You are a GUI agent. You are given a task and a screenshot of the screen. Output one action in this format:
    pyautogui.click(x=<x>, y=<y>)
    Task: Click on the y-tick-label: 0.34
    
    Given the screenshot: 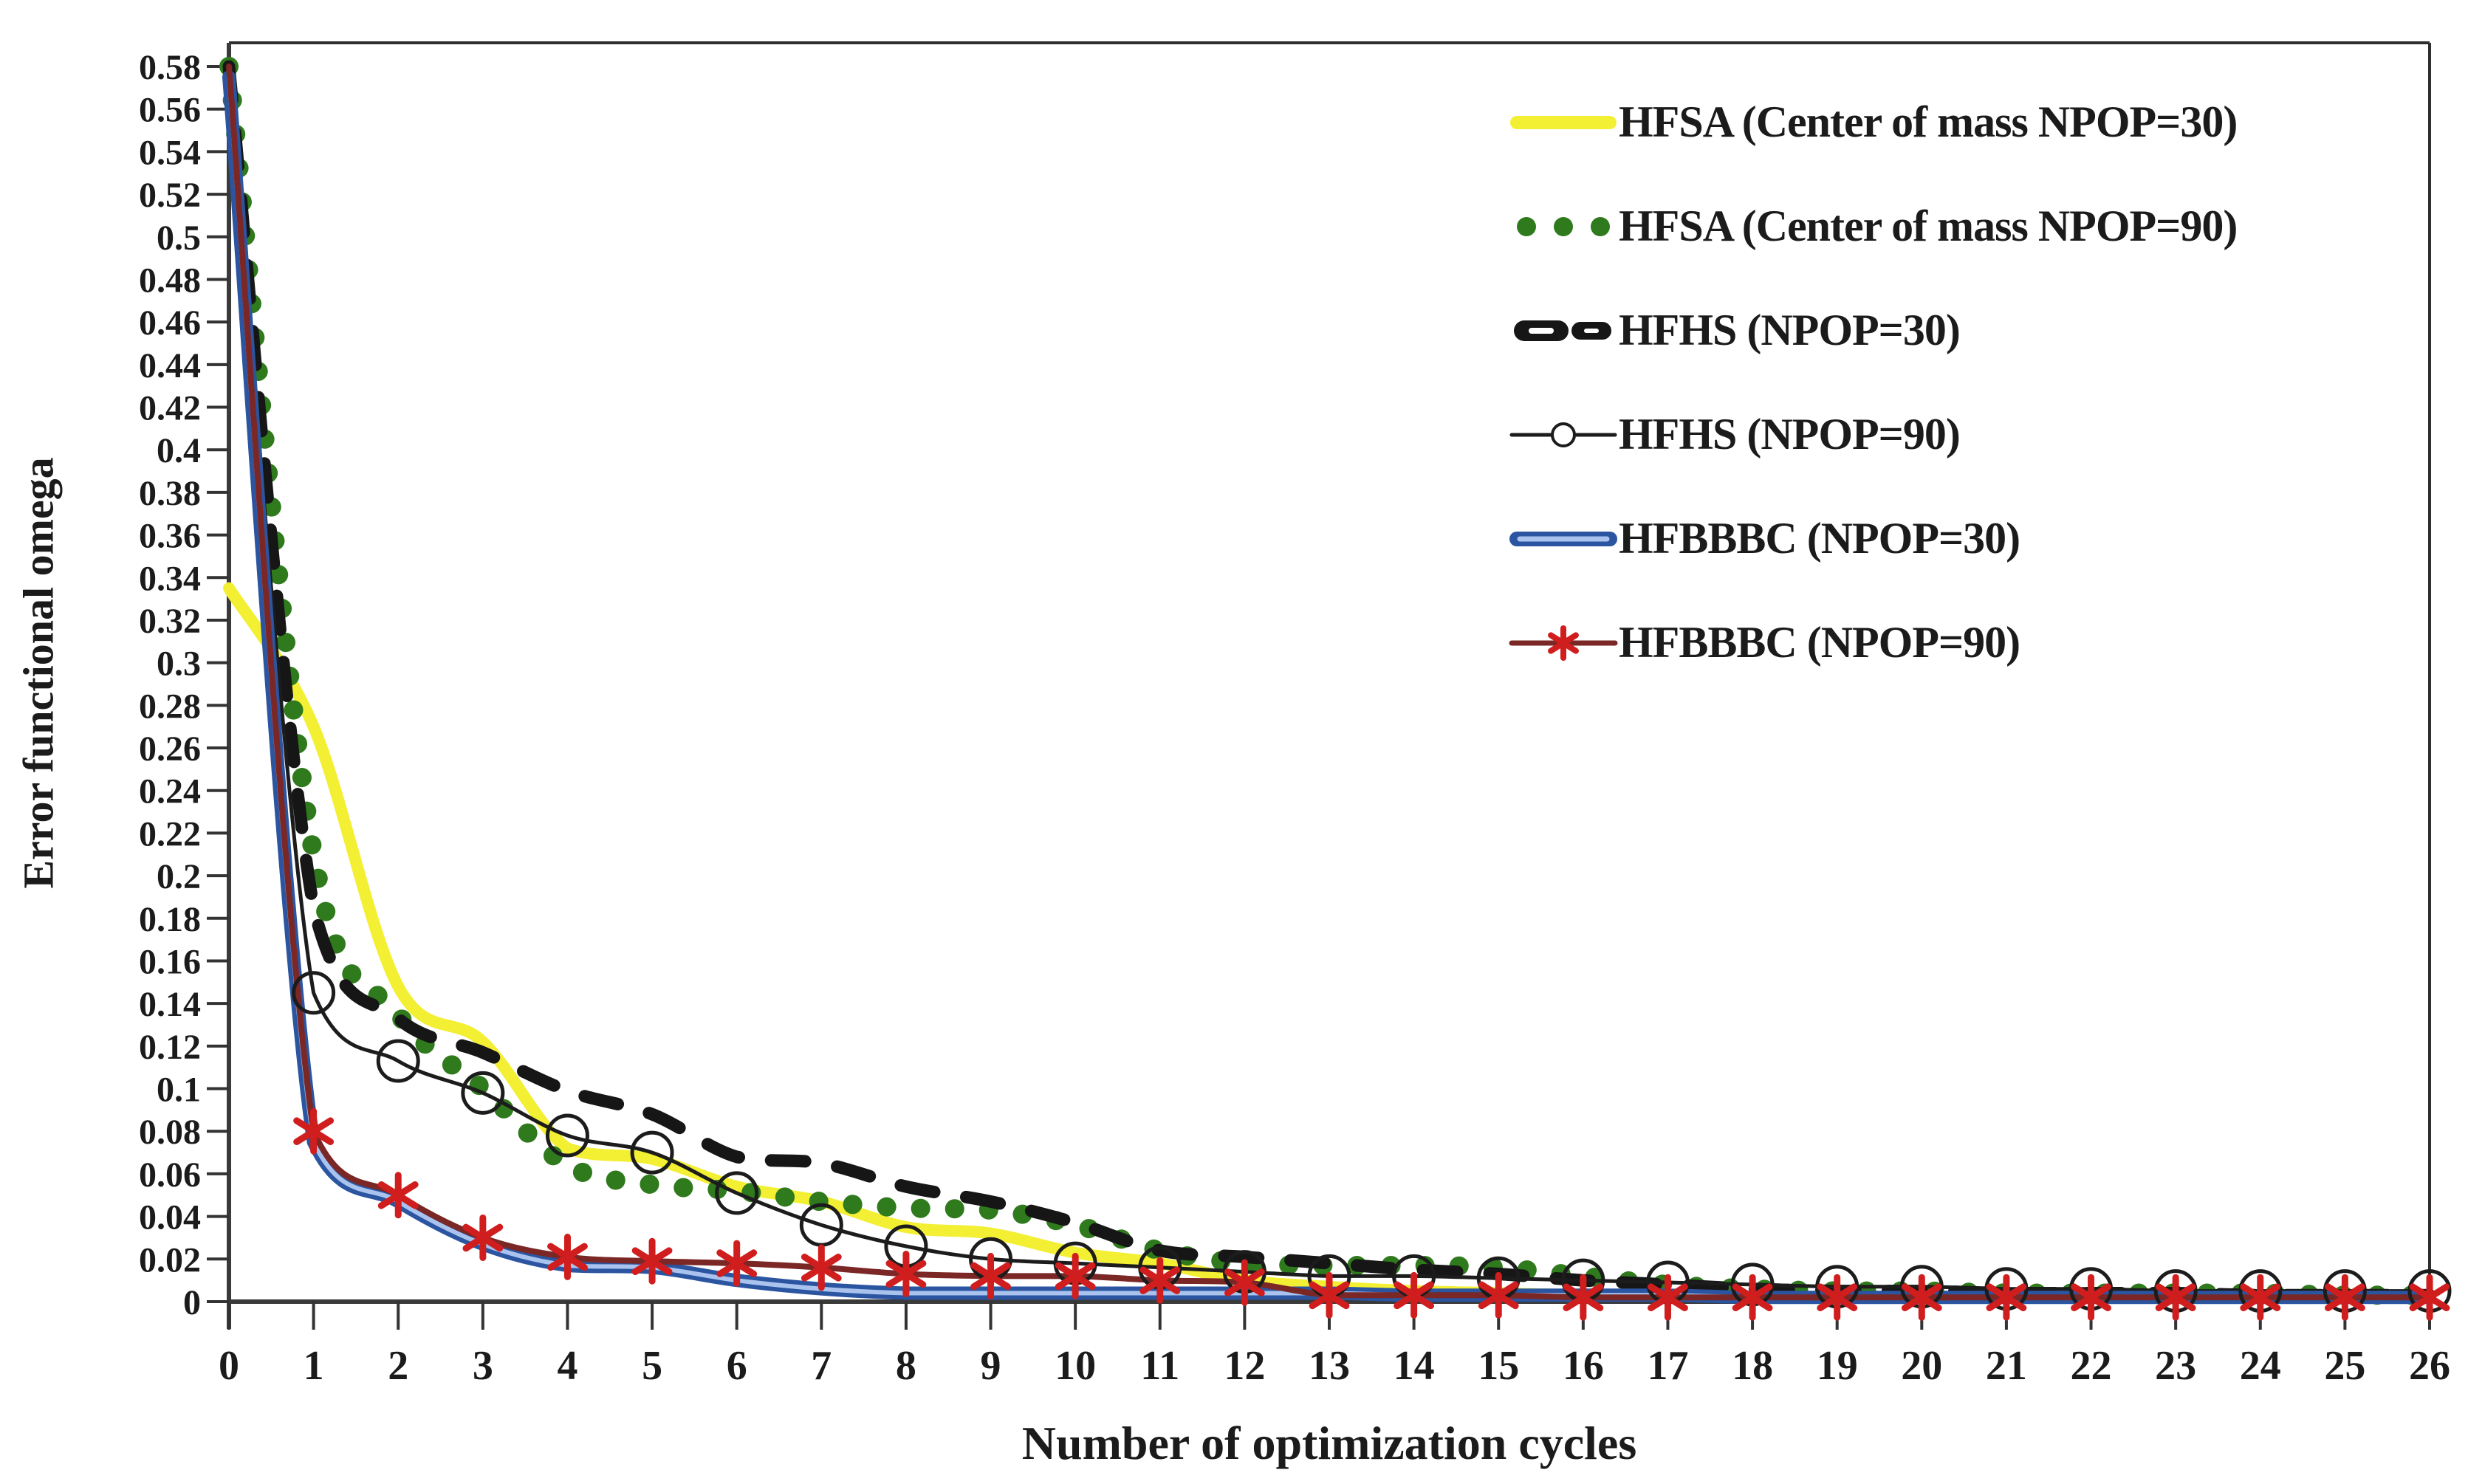 What is the action you would take?
    pyautogui.click(x=170, y=578)
    